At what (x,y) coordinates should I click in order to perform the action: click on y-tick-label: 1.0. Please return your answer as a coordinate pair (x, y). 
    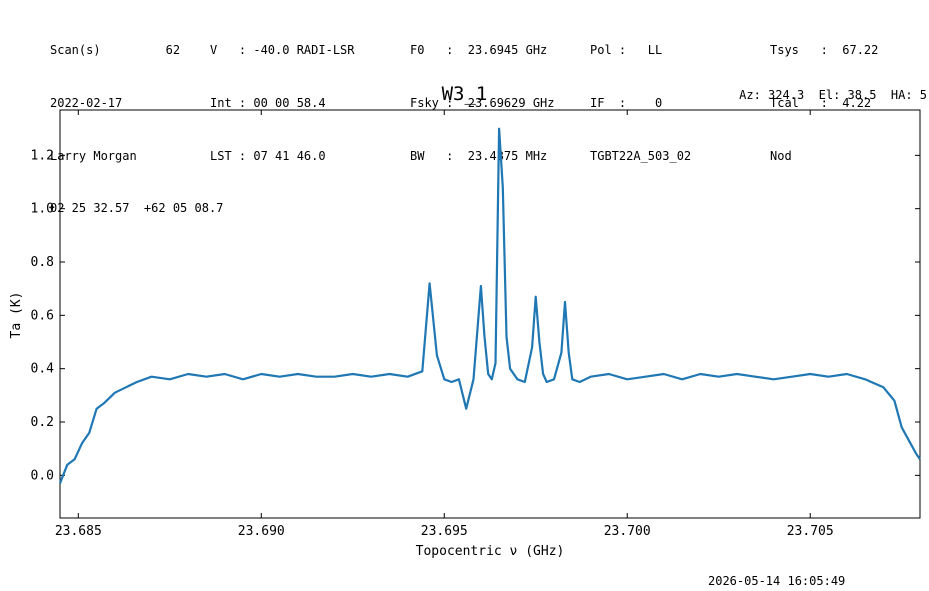
    Looking at the image, I should click on (42, 209).